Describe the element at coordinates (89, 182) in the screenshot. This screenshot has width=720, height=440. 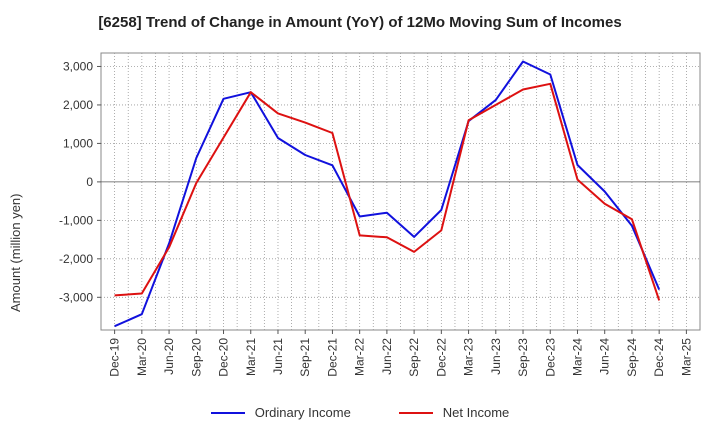
I see `y-tick-label: 0` at that location.